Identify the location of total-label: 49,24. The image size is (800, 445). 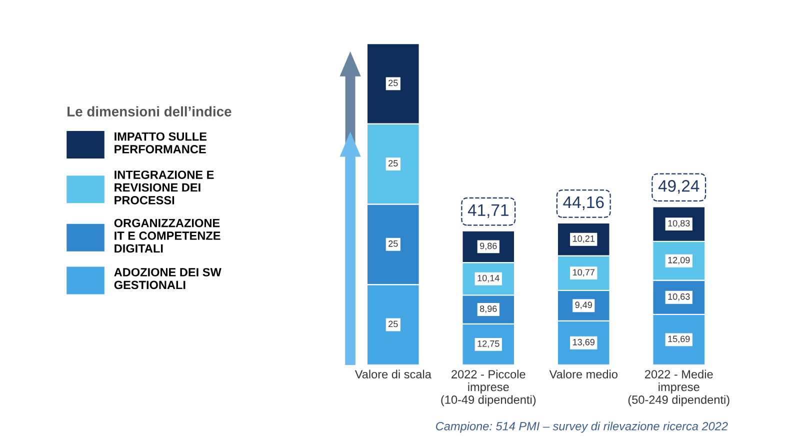
(679, 187).